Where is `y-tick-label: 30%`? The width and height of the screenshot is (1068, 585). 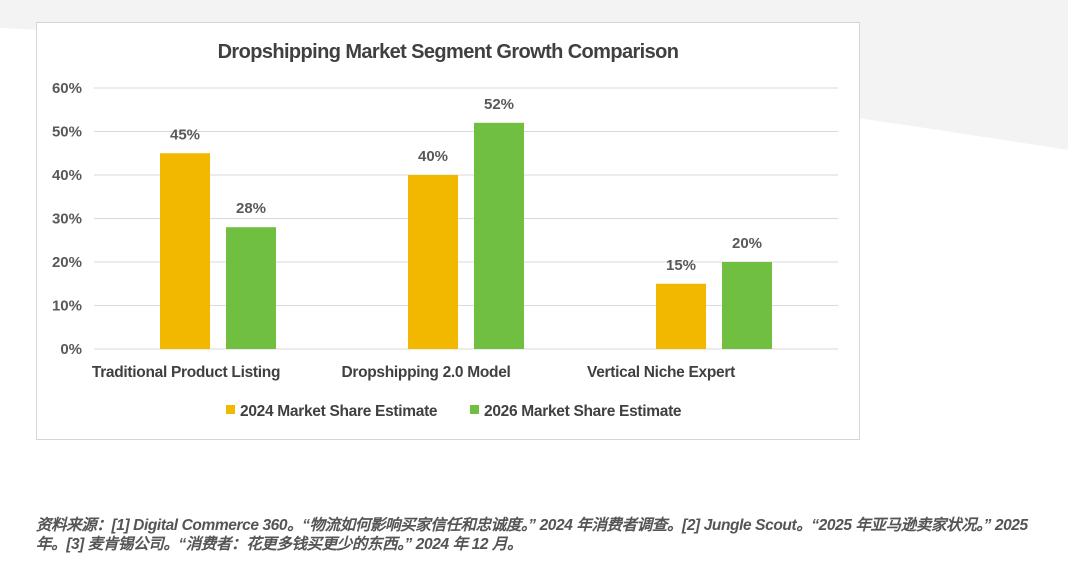
y-tick-label: 30% is located at coordinates (67, 219).